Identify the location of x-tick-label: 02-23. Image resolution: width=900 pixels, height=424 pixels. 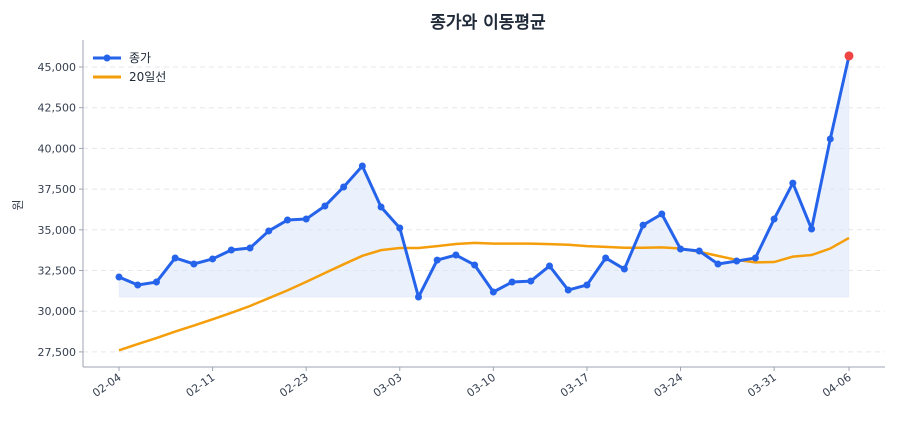
(294, 385).